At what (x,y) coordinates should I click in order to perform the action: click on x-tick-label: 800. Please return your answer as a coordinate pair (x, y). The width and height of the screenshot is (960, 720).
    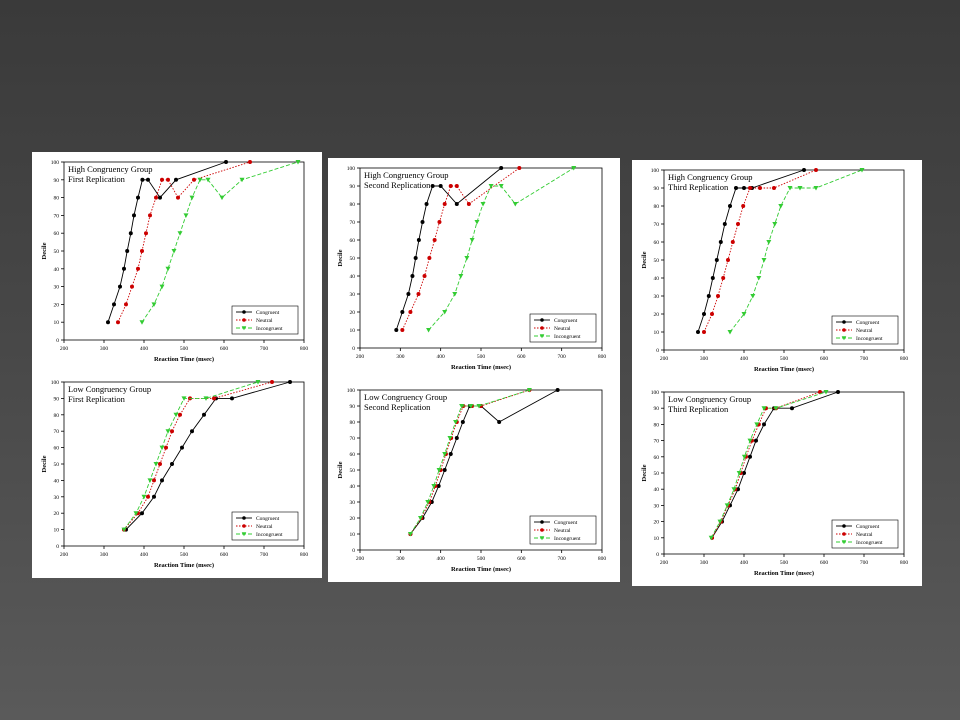
    Looking at the image, I should click on (904, 359).